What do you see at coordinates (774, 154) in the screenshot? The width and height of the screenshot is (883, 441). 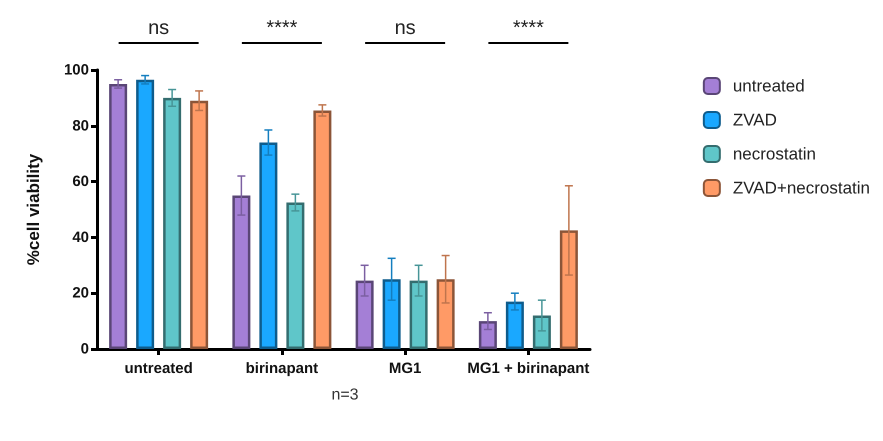 I see `legend-label: necrostatin` at bounding box center [774, 154].